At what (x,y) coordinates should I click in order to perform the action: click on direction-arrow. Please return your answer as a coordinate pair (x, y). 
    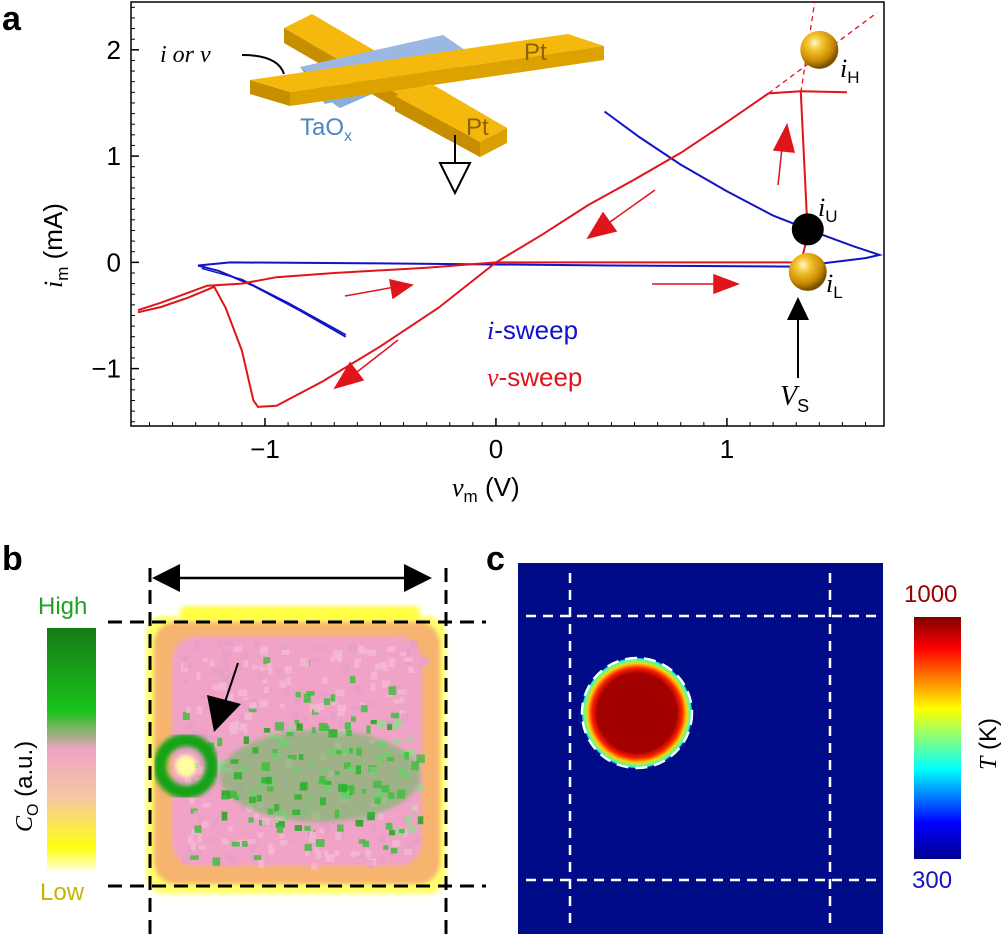
    Looking at the image, I should click on (366, 364).